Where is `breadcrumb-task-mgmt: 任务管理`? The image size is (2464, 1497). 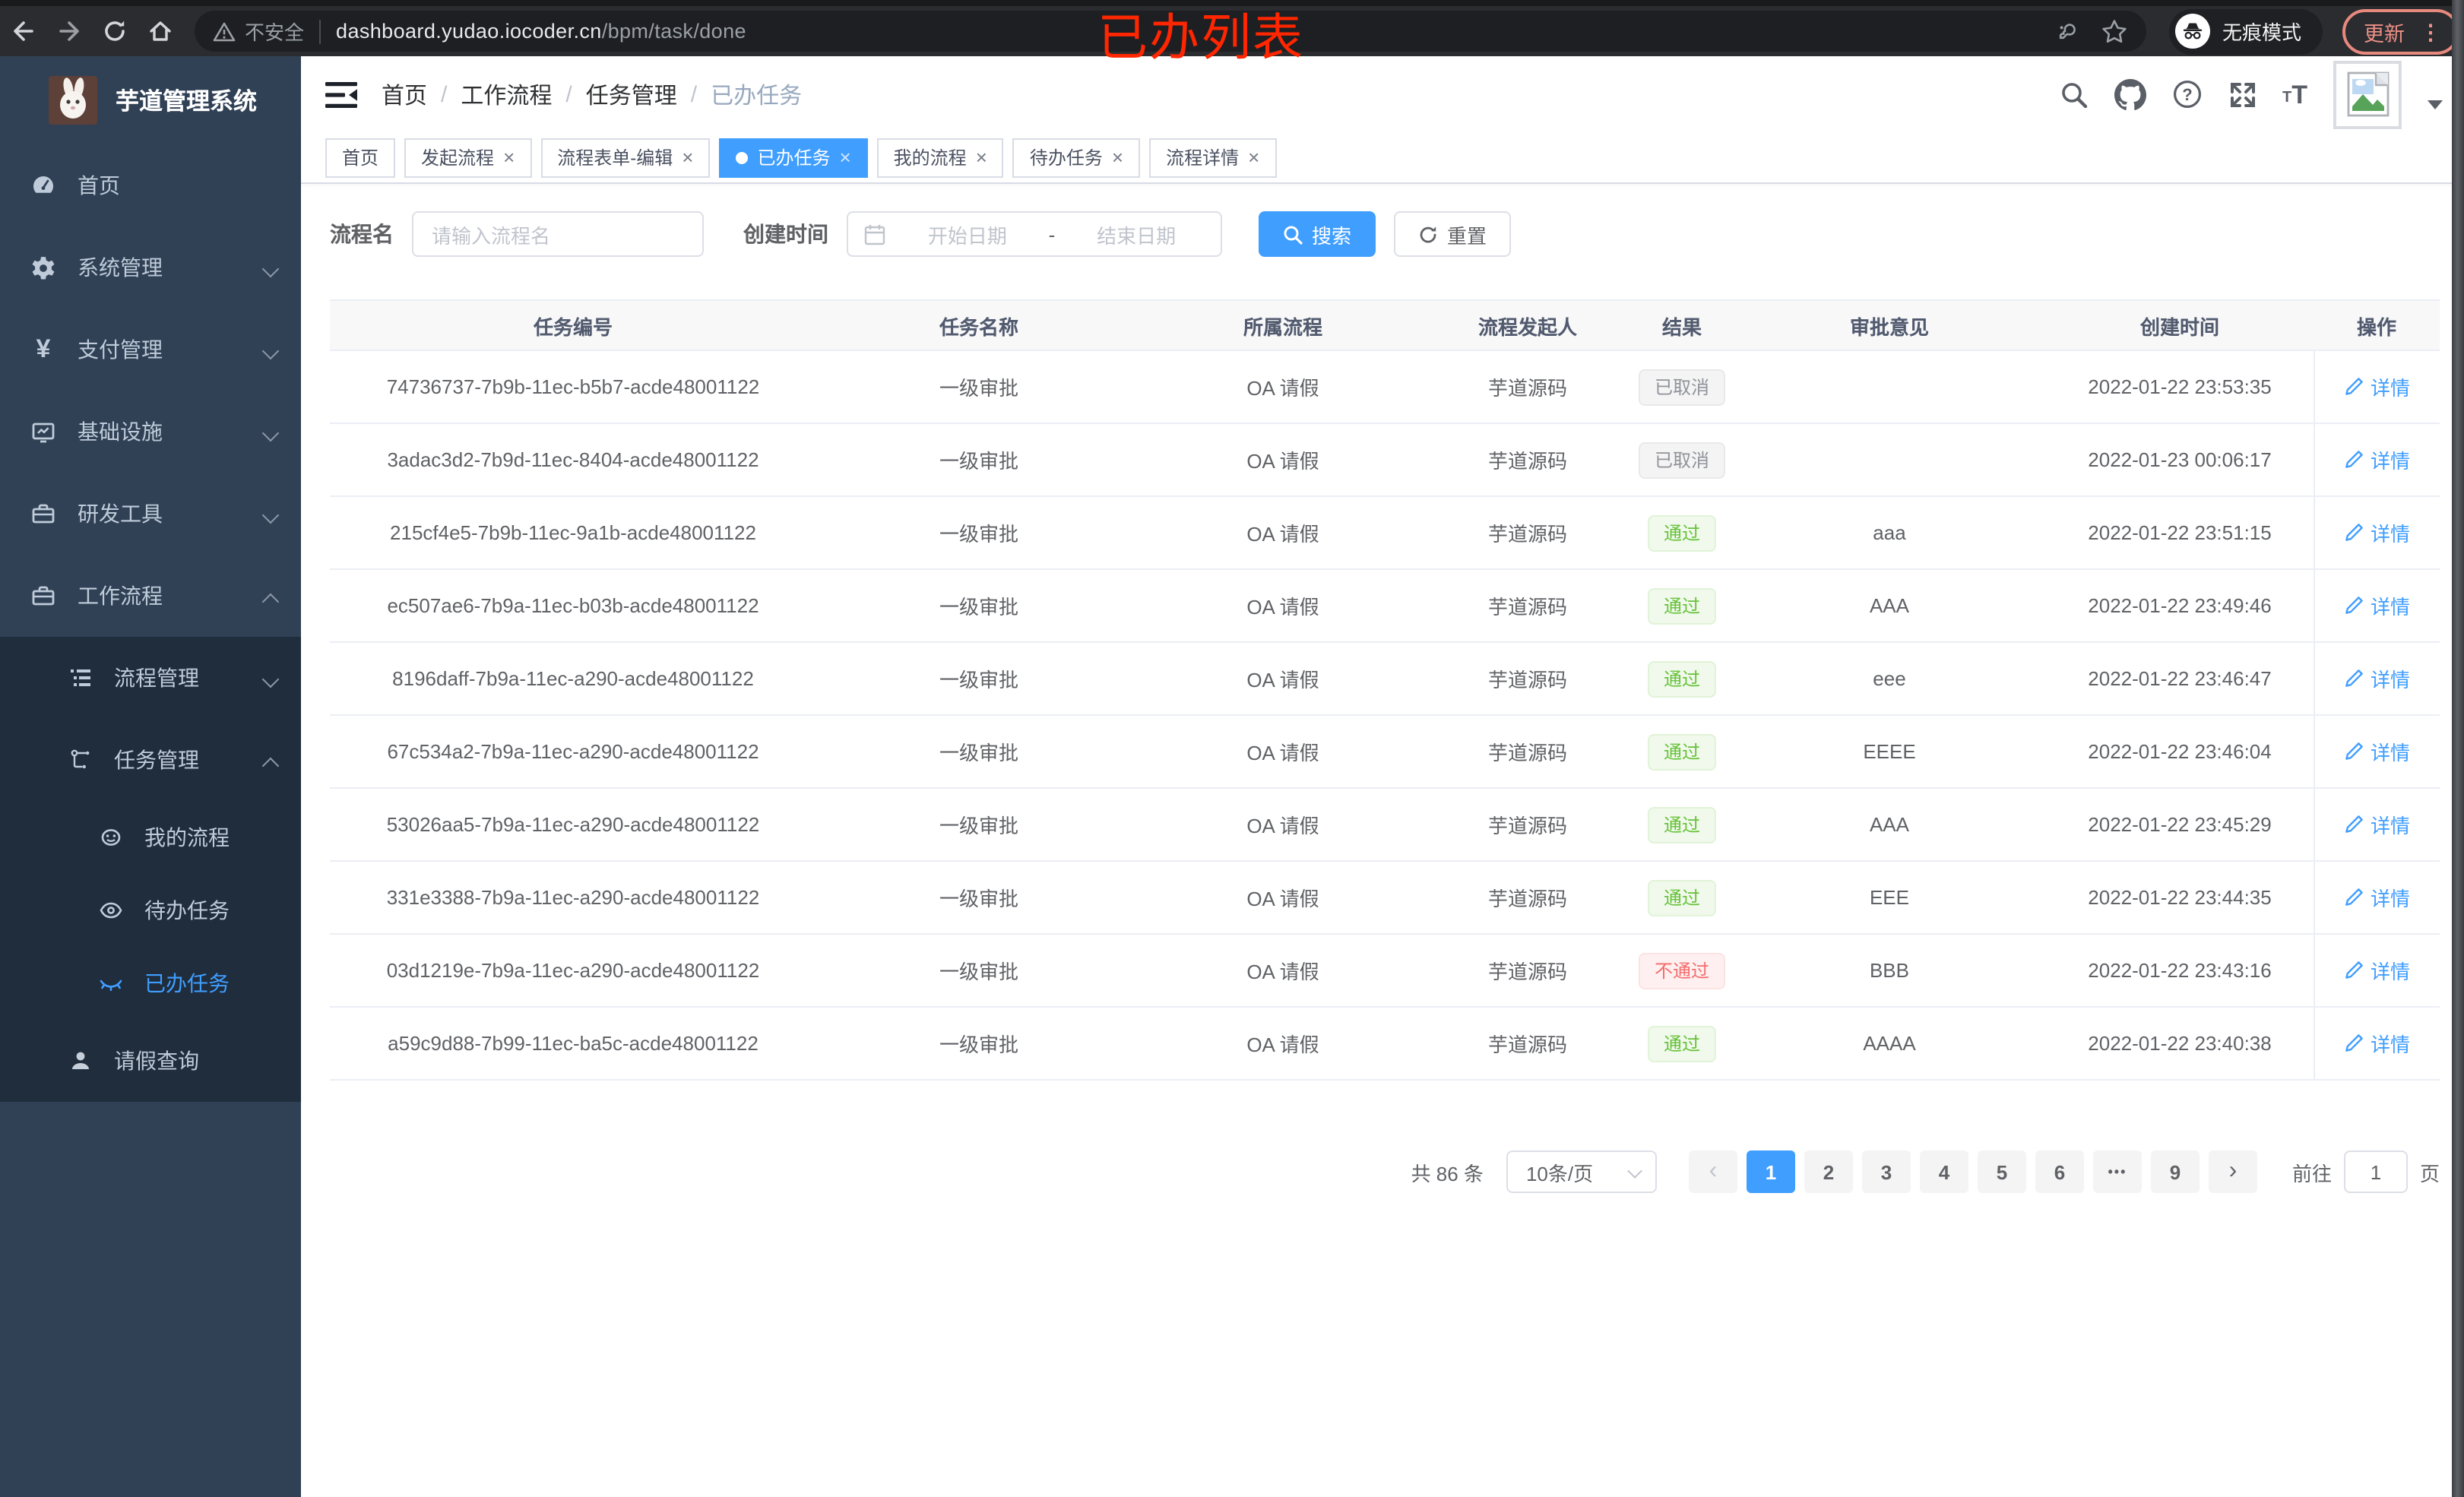 breadcrumb-task-mgmt: 任务管理 is located at coordinates (631, 96).